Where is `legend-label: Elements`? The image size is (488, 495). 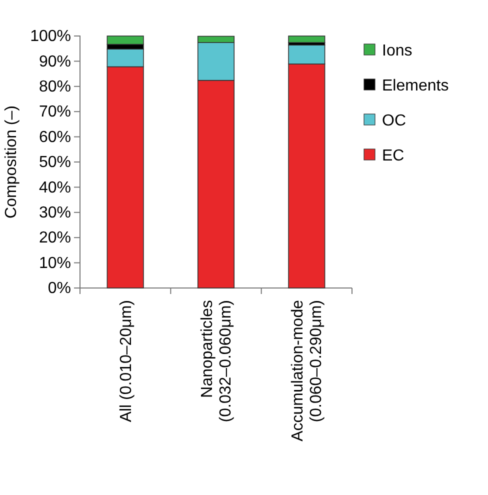
legend-label: Elements is located at coordinates (415, 86).